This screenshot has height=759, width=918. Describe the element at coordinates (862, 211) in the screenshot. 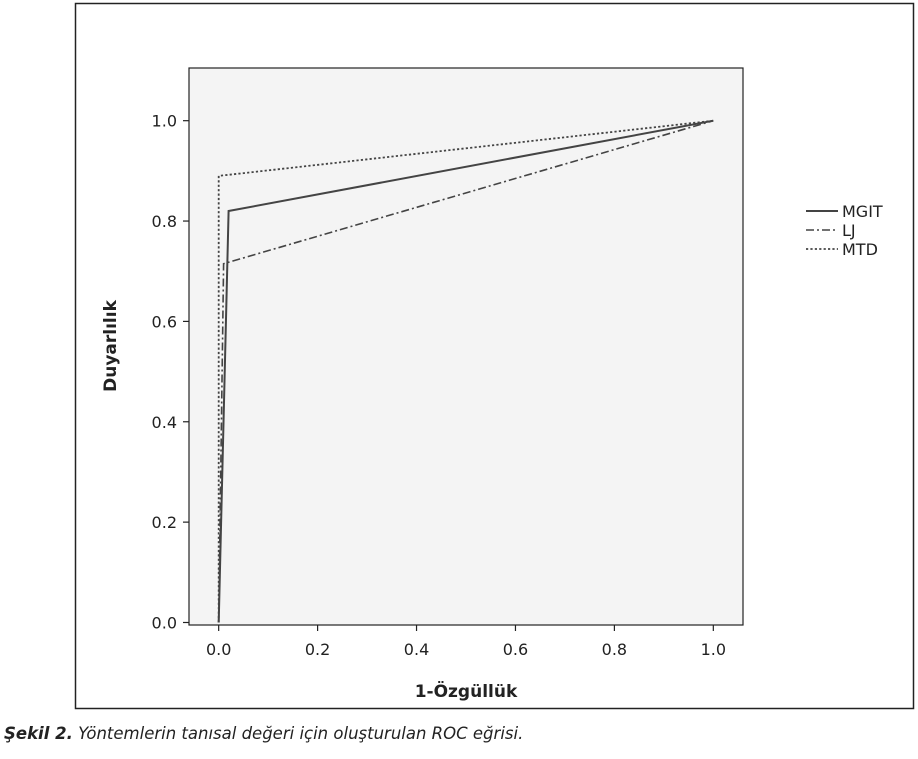

I see `legend-label: MGIT` at that location.